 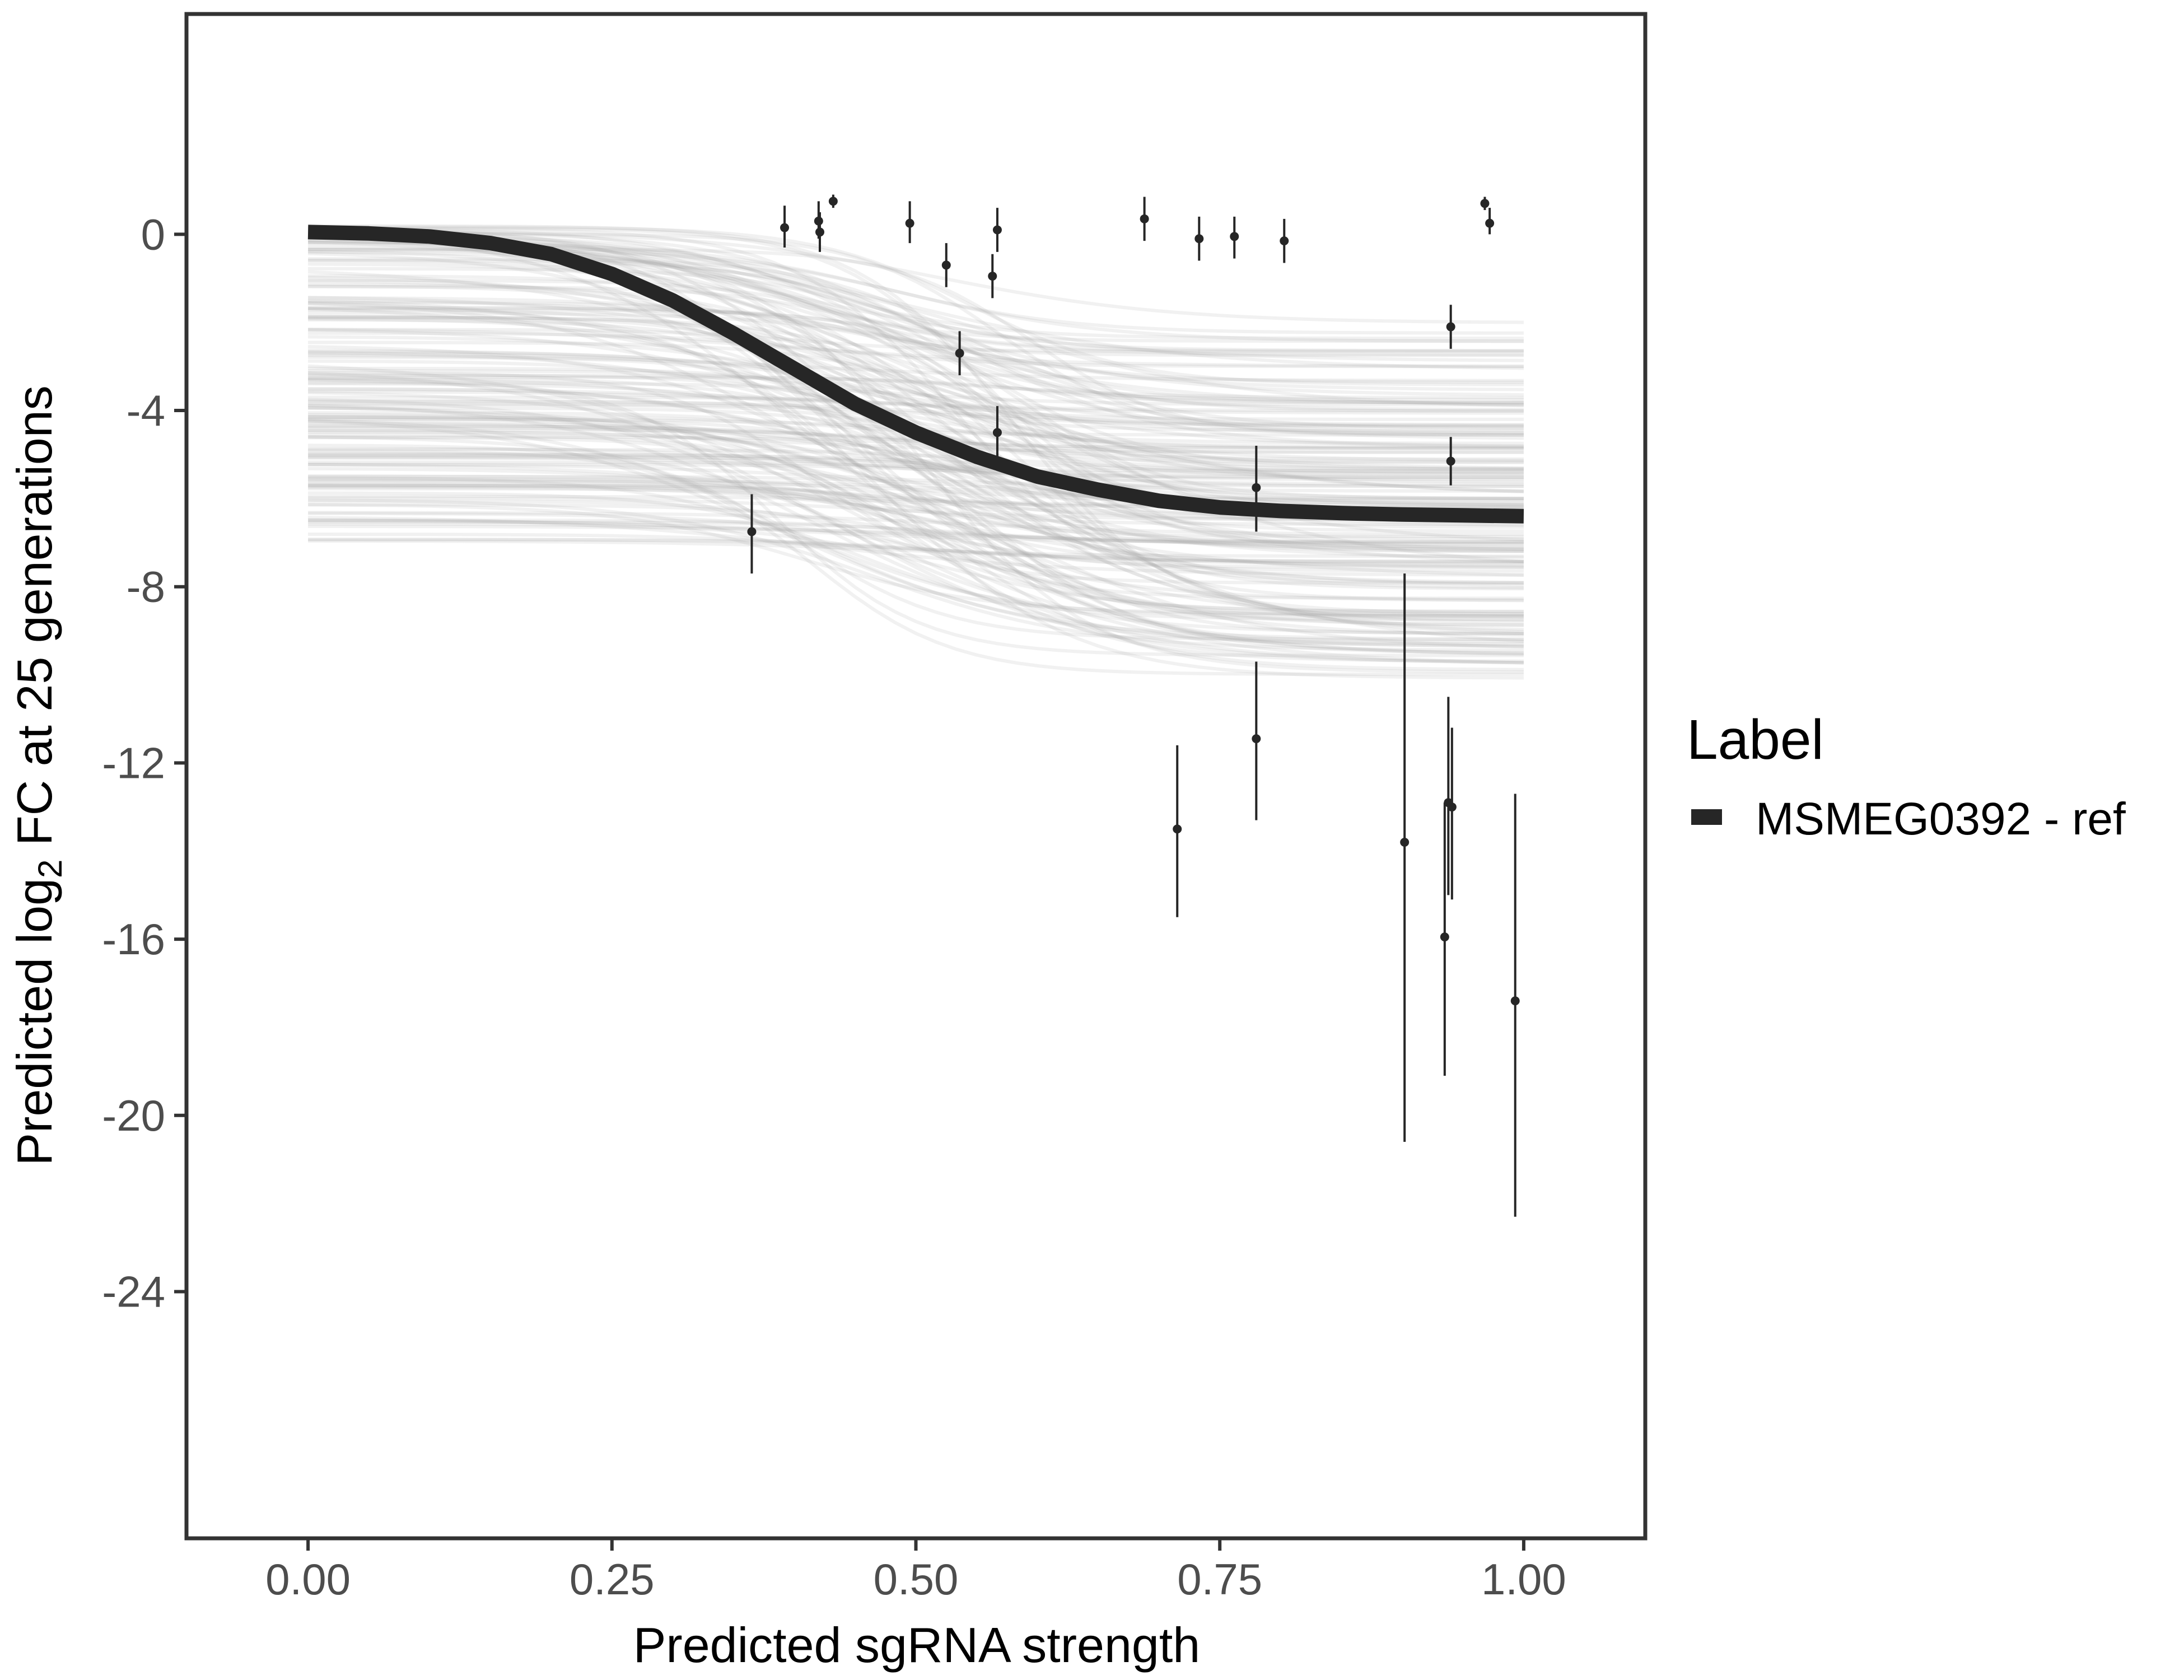 I want to click on legend-title: Label, so click(x=1756, y=740).